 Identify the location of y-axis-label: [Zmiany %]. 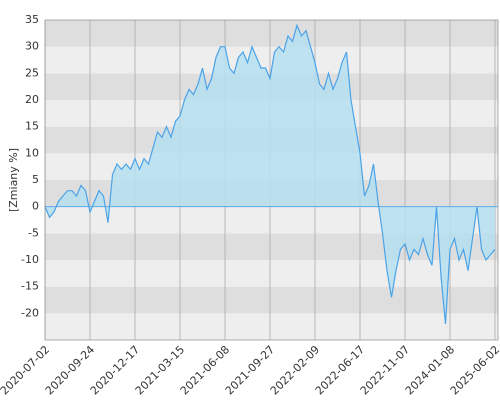
(13, 180).